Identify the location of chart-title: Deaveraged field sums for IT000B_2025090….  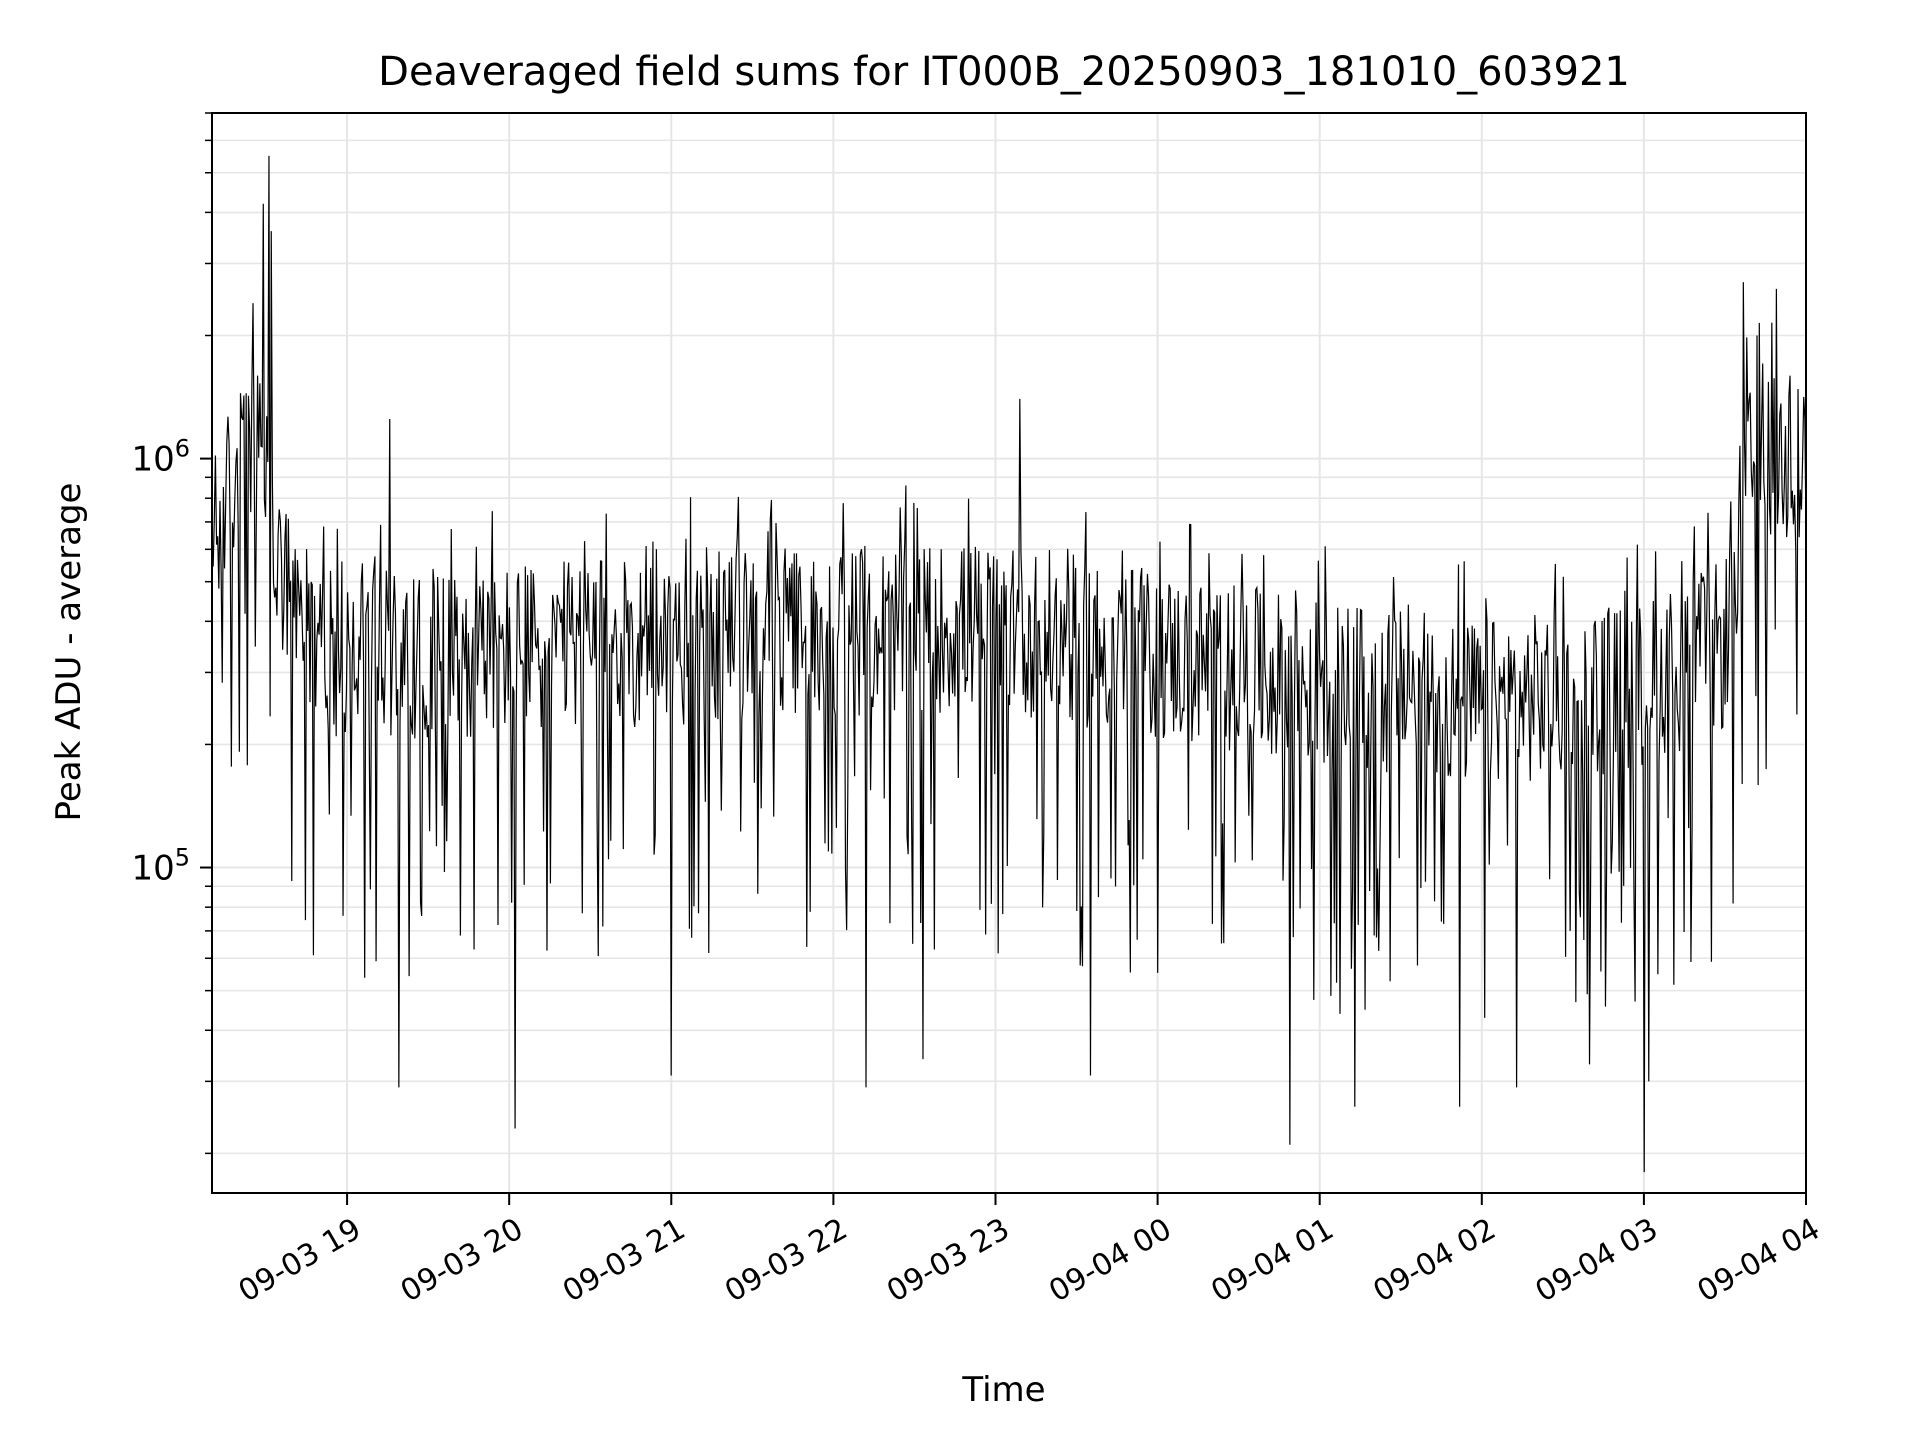
(1004, 72).